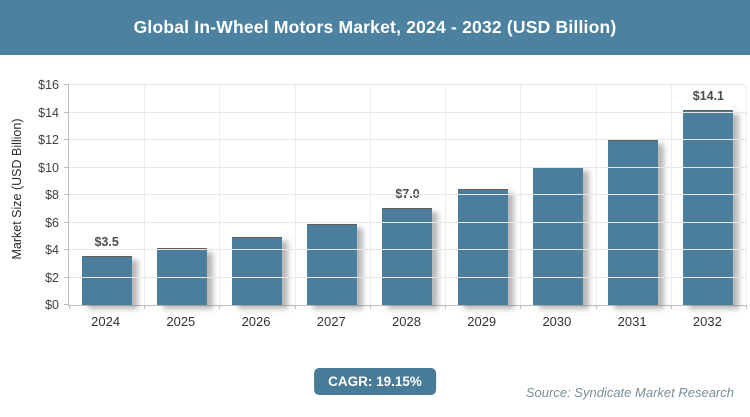 This screenshot has height=417, width=750. I want to click on bar-slot: $3.5, so click(106, 195).